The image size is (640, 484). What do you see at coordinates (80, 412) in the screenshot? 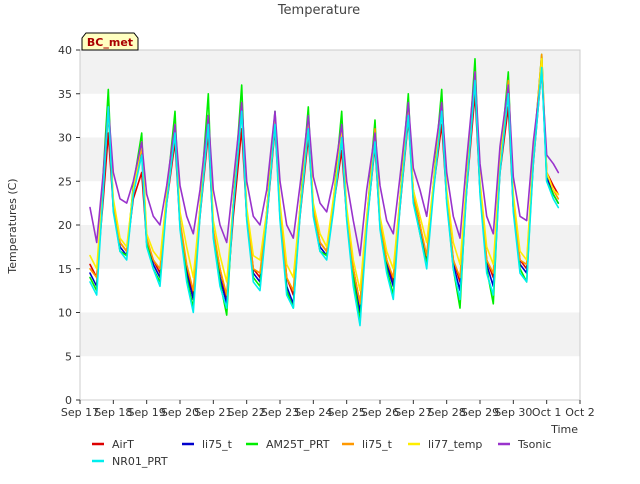
I see `x-tick-label: Sep 17` at bounding box center [80, 412].